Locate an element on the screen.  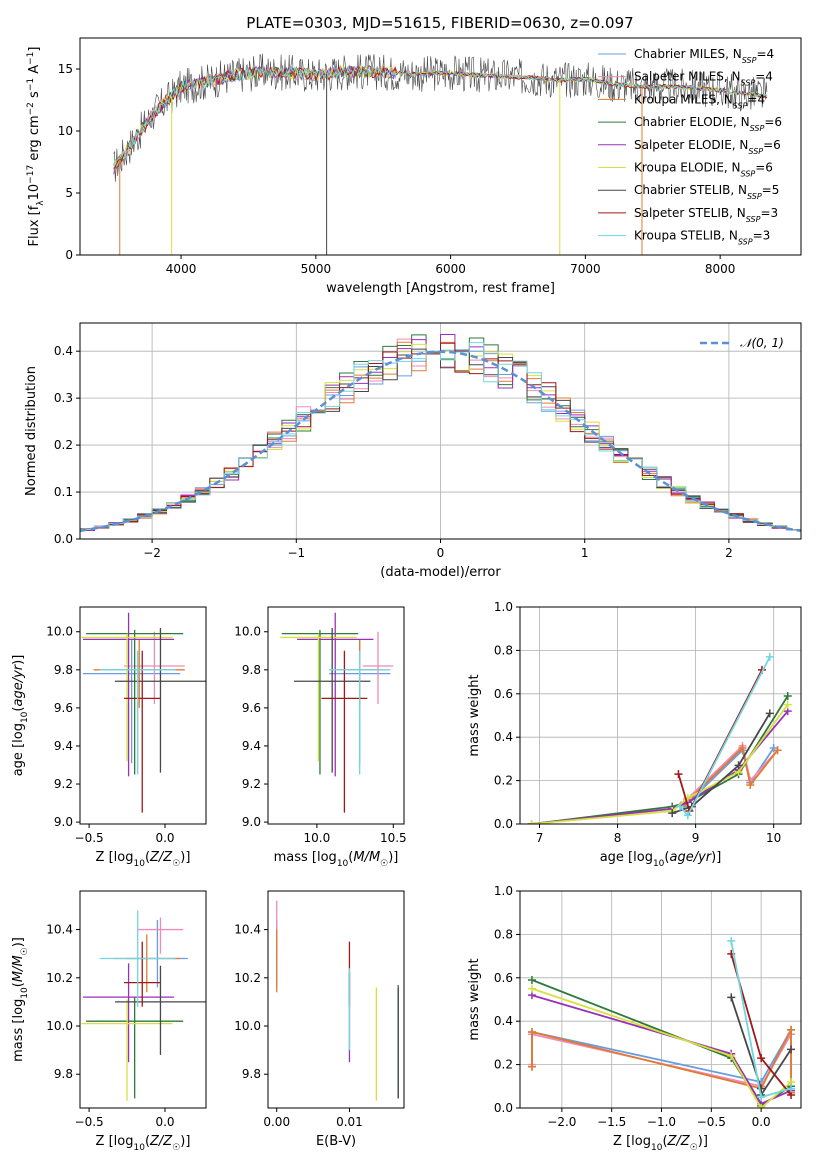
errorbar-chabrier-stelib is located at coordinates (160, 700).